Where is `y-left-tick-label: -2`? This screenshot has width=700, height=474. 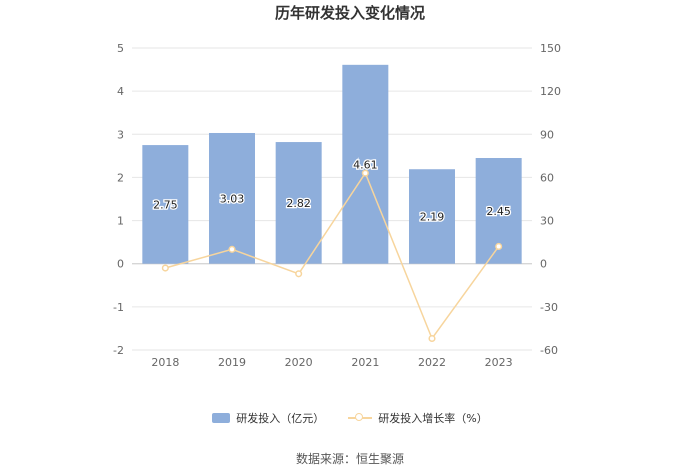 y-left-tick-label: -2 is located at coordinates (118, 350).